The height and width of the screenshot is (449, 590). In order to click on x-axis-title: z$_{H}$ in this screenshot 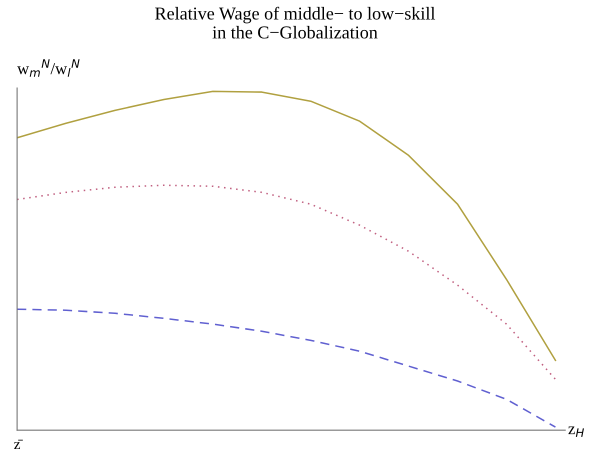, I will do `click(576, 431)`.